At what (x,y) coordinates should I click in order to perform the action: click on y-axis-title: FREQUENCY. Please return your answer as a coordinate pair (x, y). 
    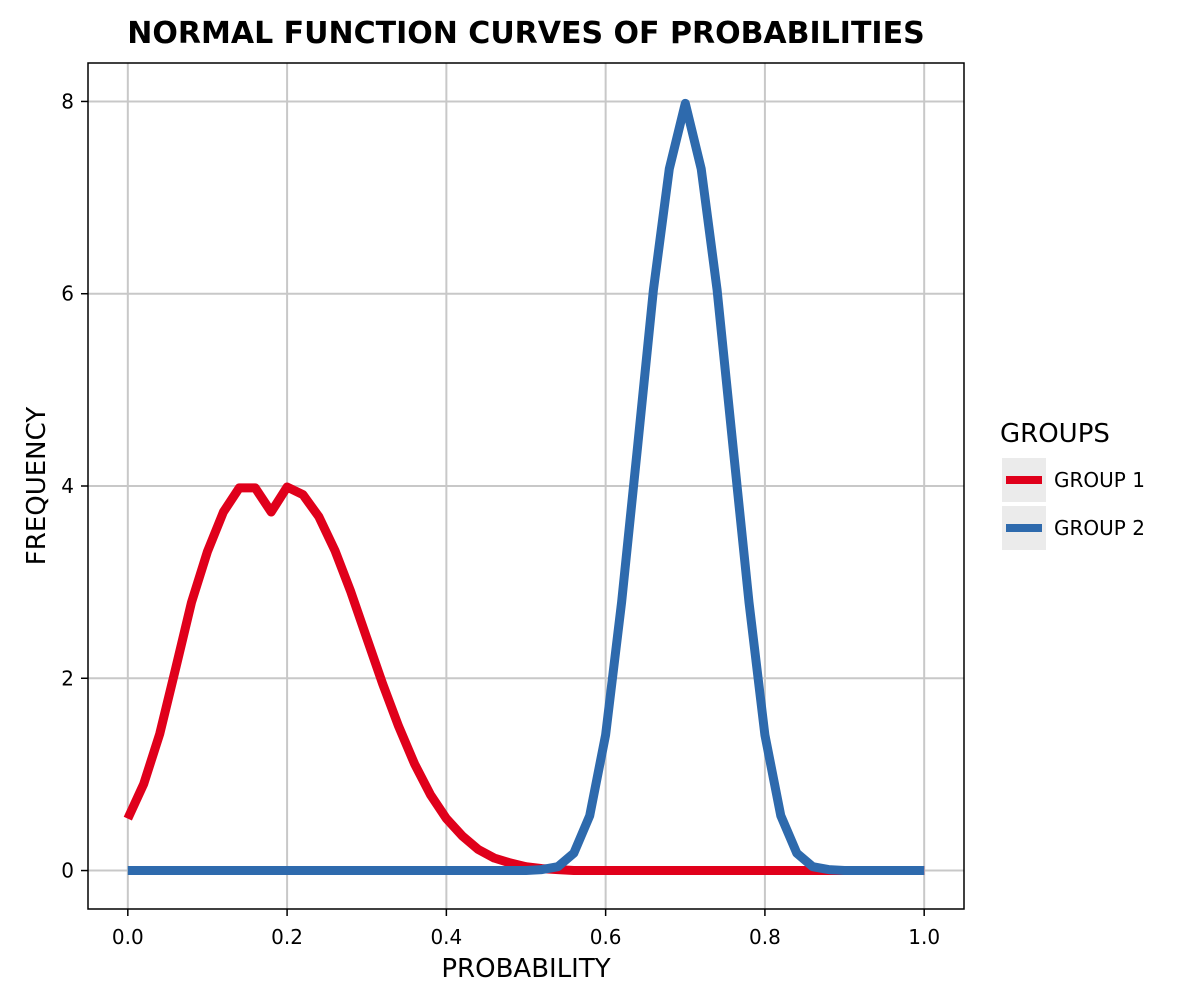
    Looking at the image, I should click on (37, 486).